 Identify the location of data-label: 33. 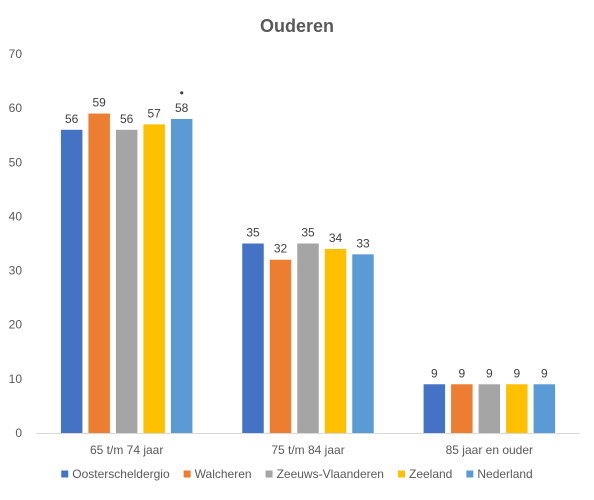
(363, 243).